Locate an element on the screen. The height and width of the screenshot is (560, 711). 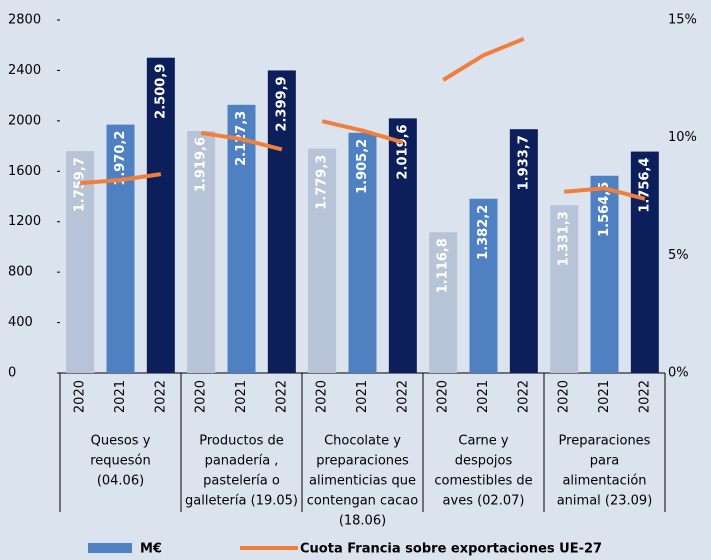
y-tick-label: 2800 is located at coordinates (24, 20).